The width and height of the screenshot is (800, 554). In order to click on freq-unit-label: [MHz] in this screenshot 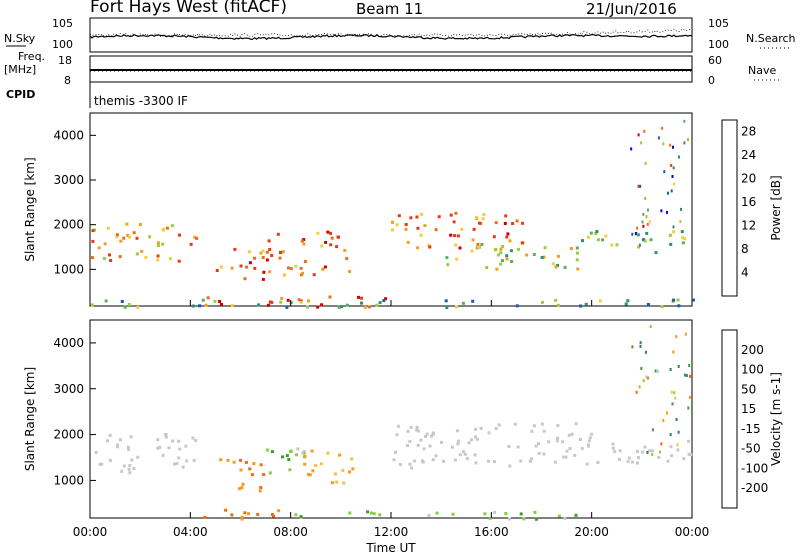, I will do `click(20, 69)`.